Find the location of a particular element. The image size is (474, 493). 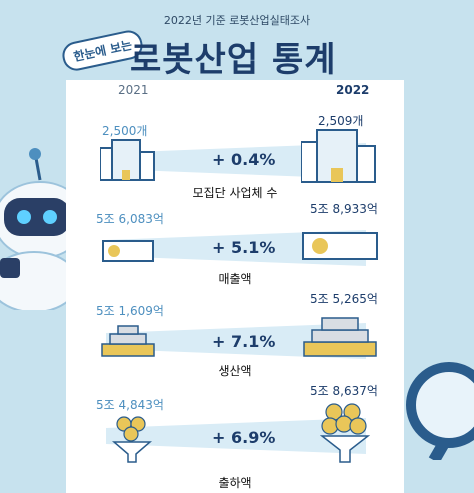

value-2022: 5조 5,265억 is located at coordinates (344, 299).